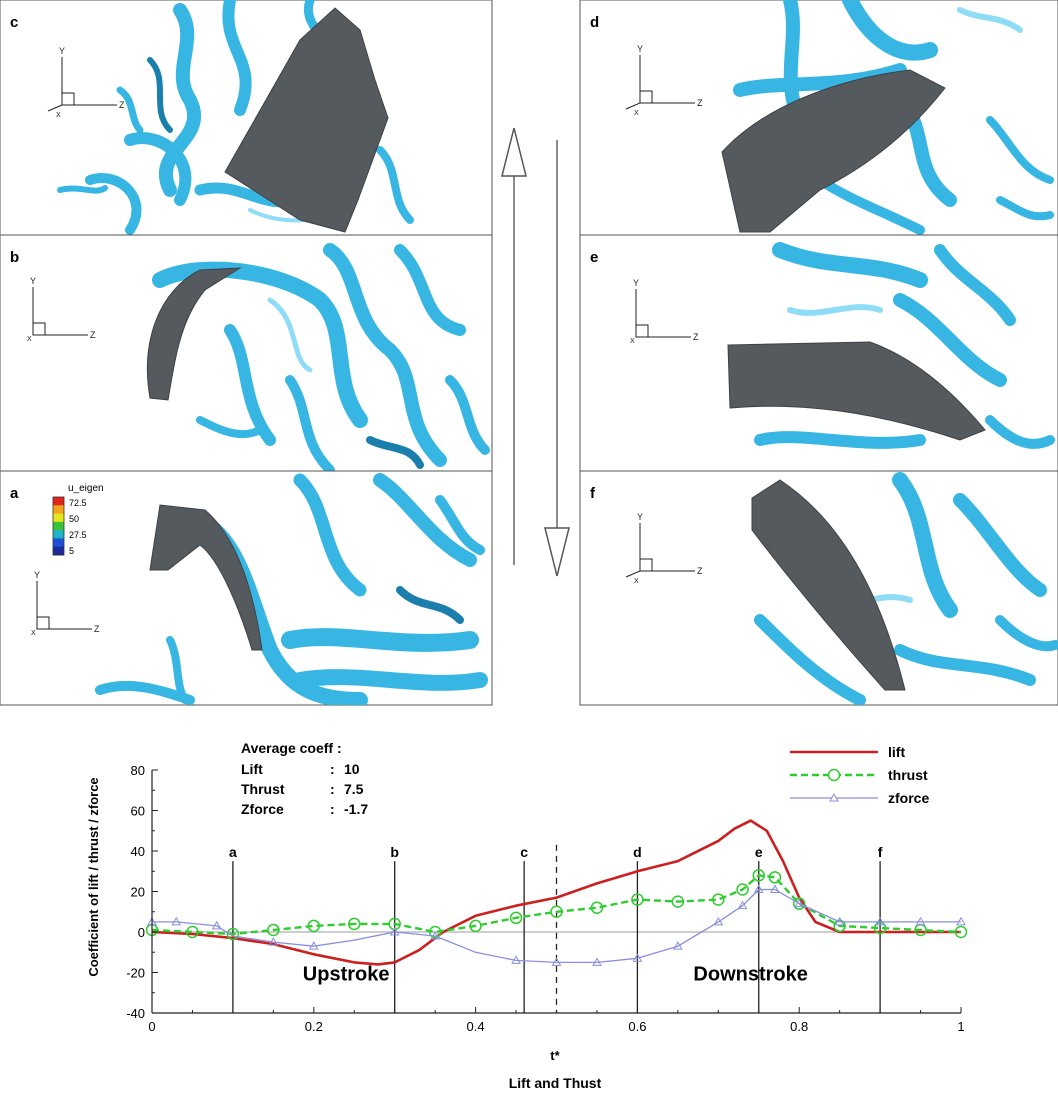  What do you see at coordinates (74, 519) in the screenshot?
I see `colorbar-tick-label: 50` at bounding box center [74, 519].